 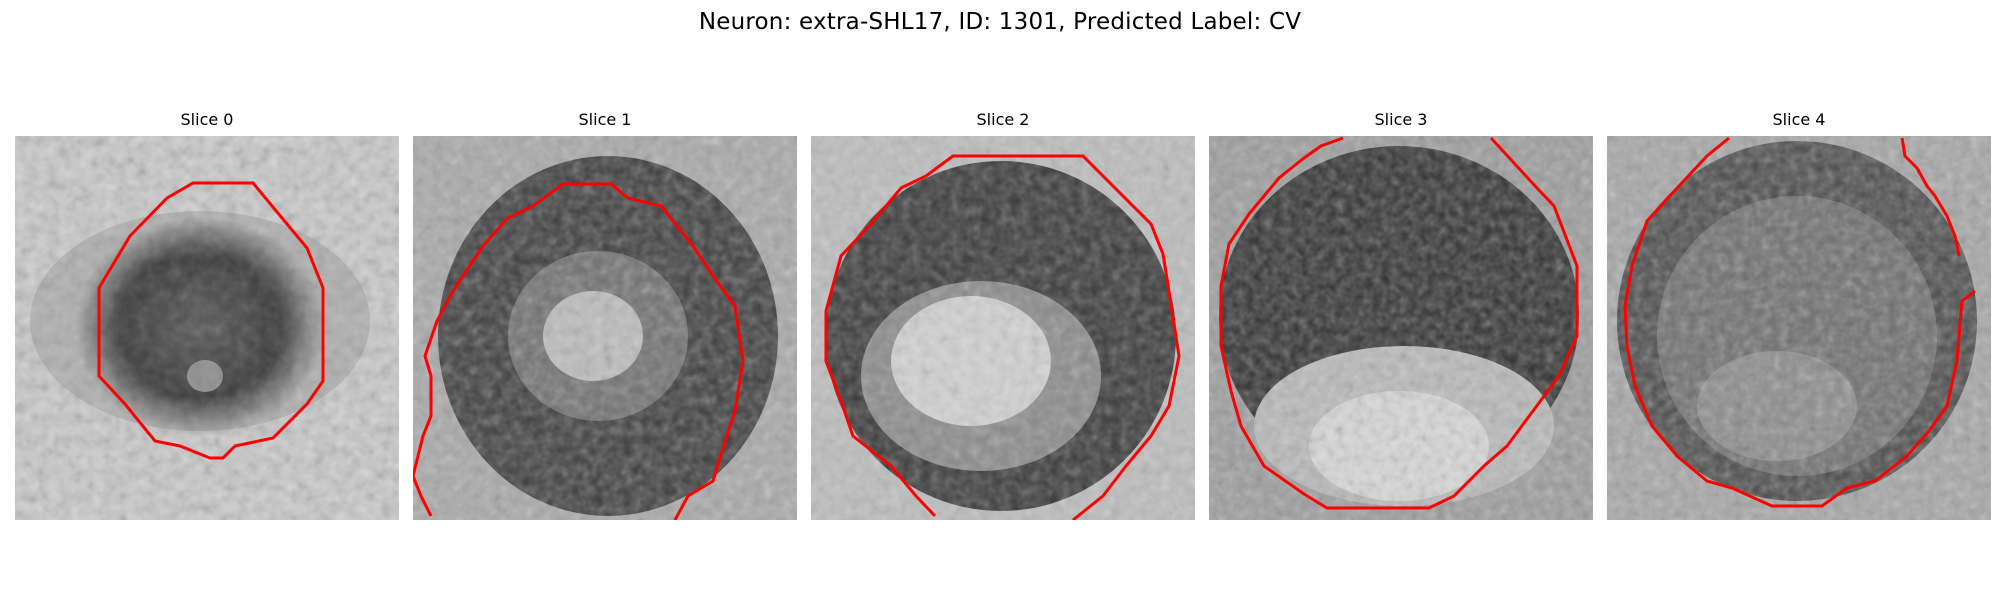 What do you see at coordinates (1401, 119) in the screenshot?
I see `slice-title-3: Slice 3` at bounding box center [1401, 119].